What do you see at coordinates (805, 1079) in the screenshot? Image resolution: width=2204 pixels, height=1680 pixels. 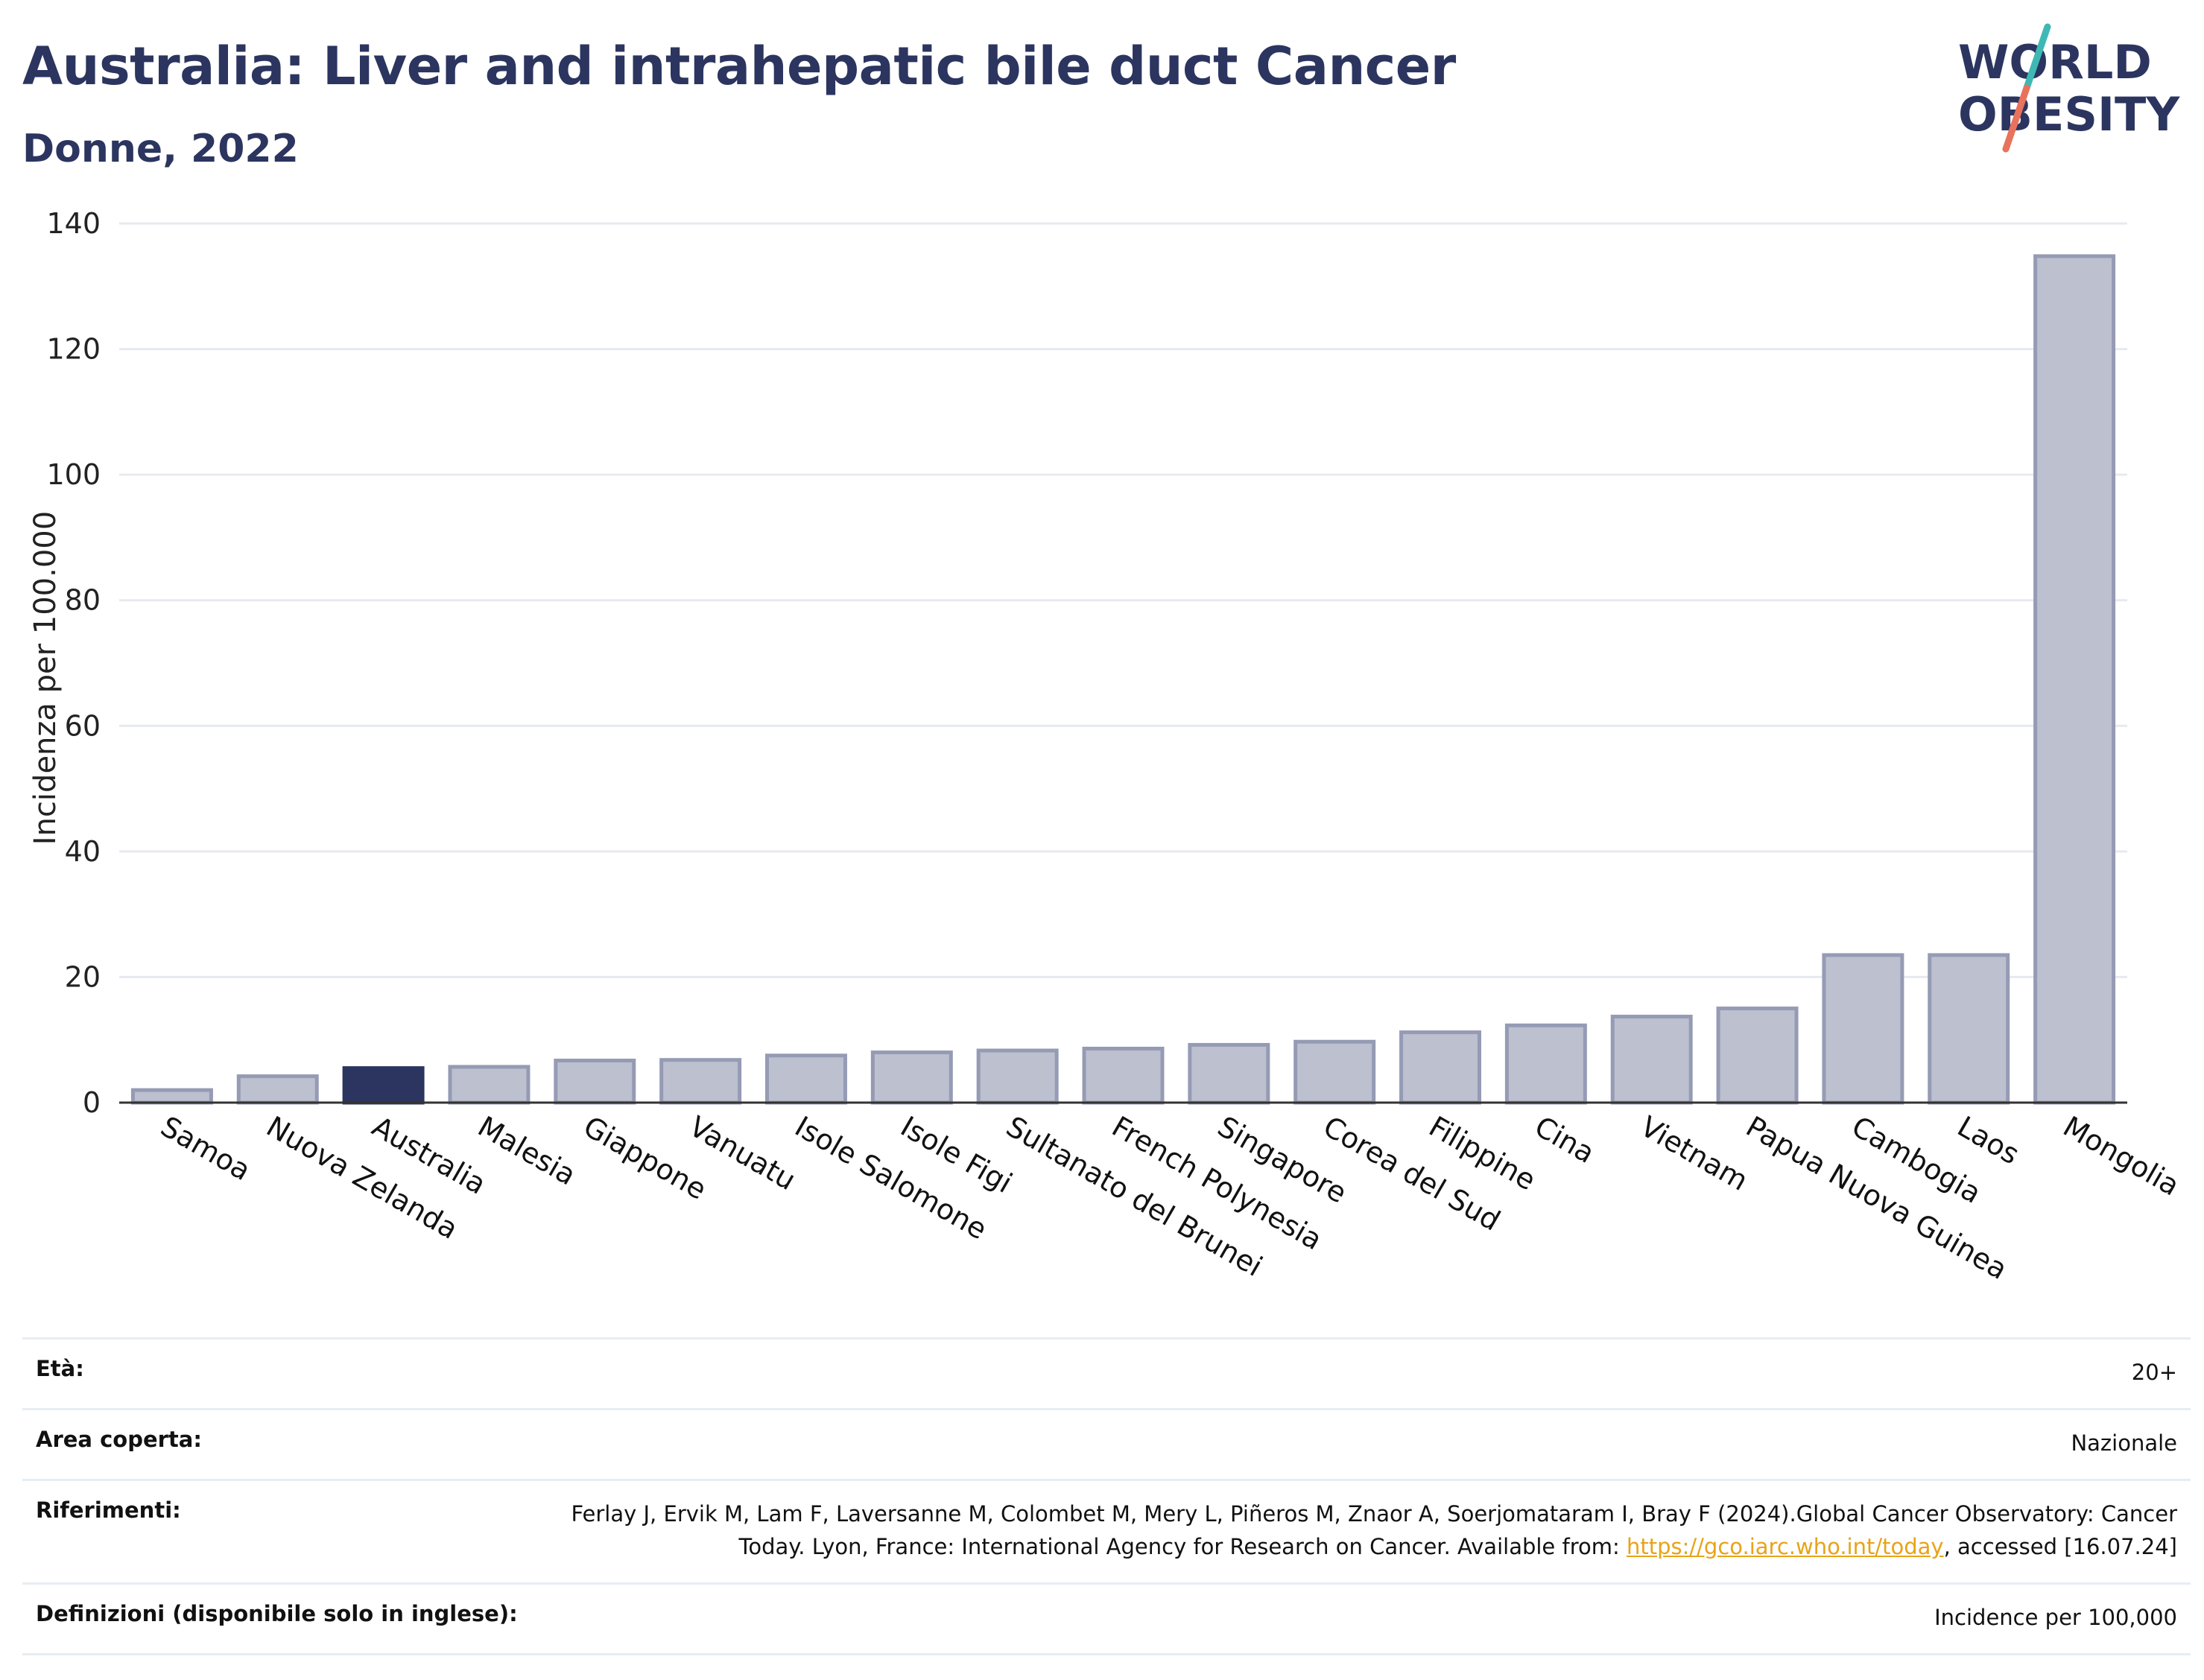 I see `bar-isole-salomone` at bounding box center [805, 1079].